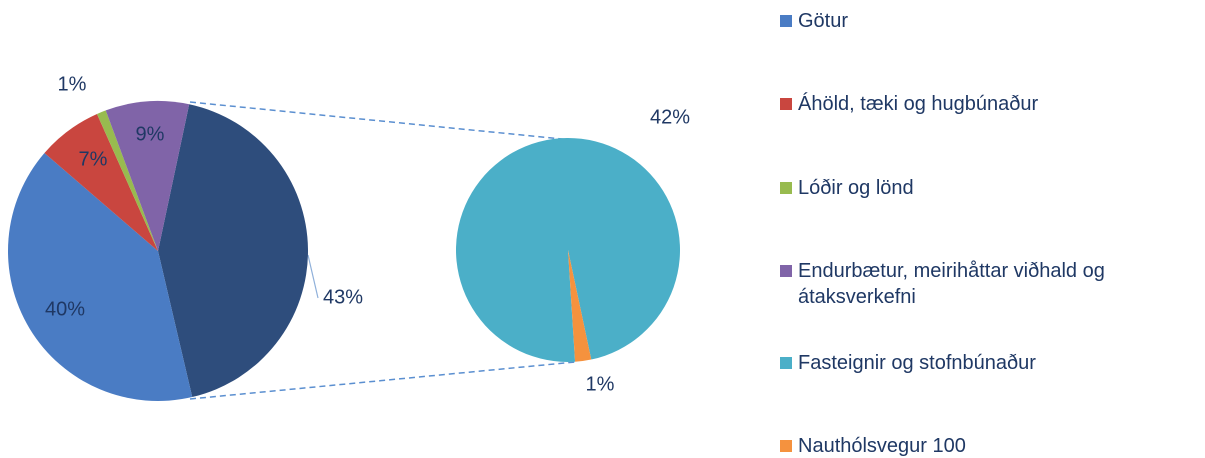 The image size is (1205, 458). What do you see at coordinates (65, 309) in the screenshot?
I see `data-label: 40%` at bounding box center [65, 309].